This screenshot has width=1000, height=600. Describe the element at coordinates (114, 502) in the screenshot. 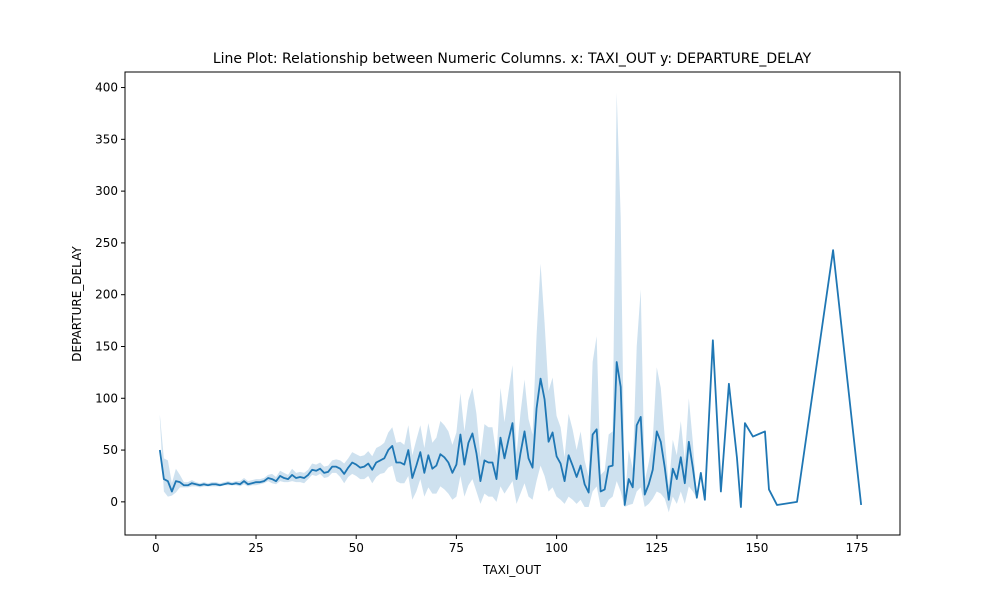

I see `y-tick-label: 0` at that location.